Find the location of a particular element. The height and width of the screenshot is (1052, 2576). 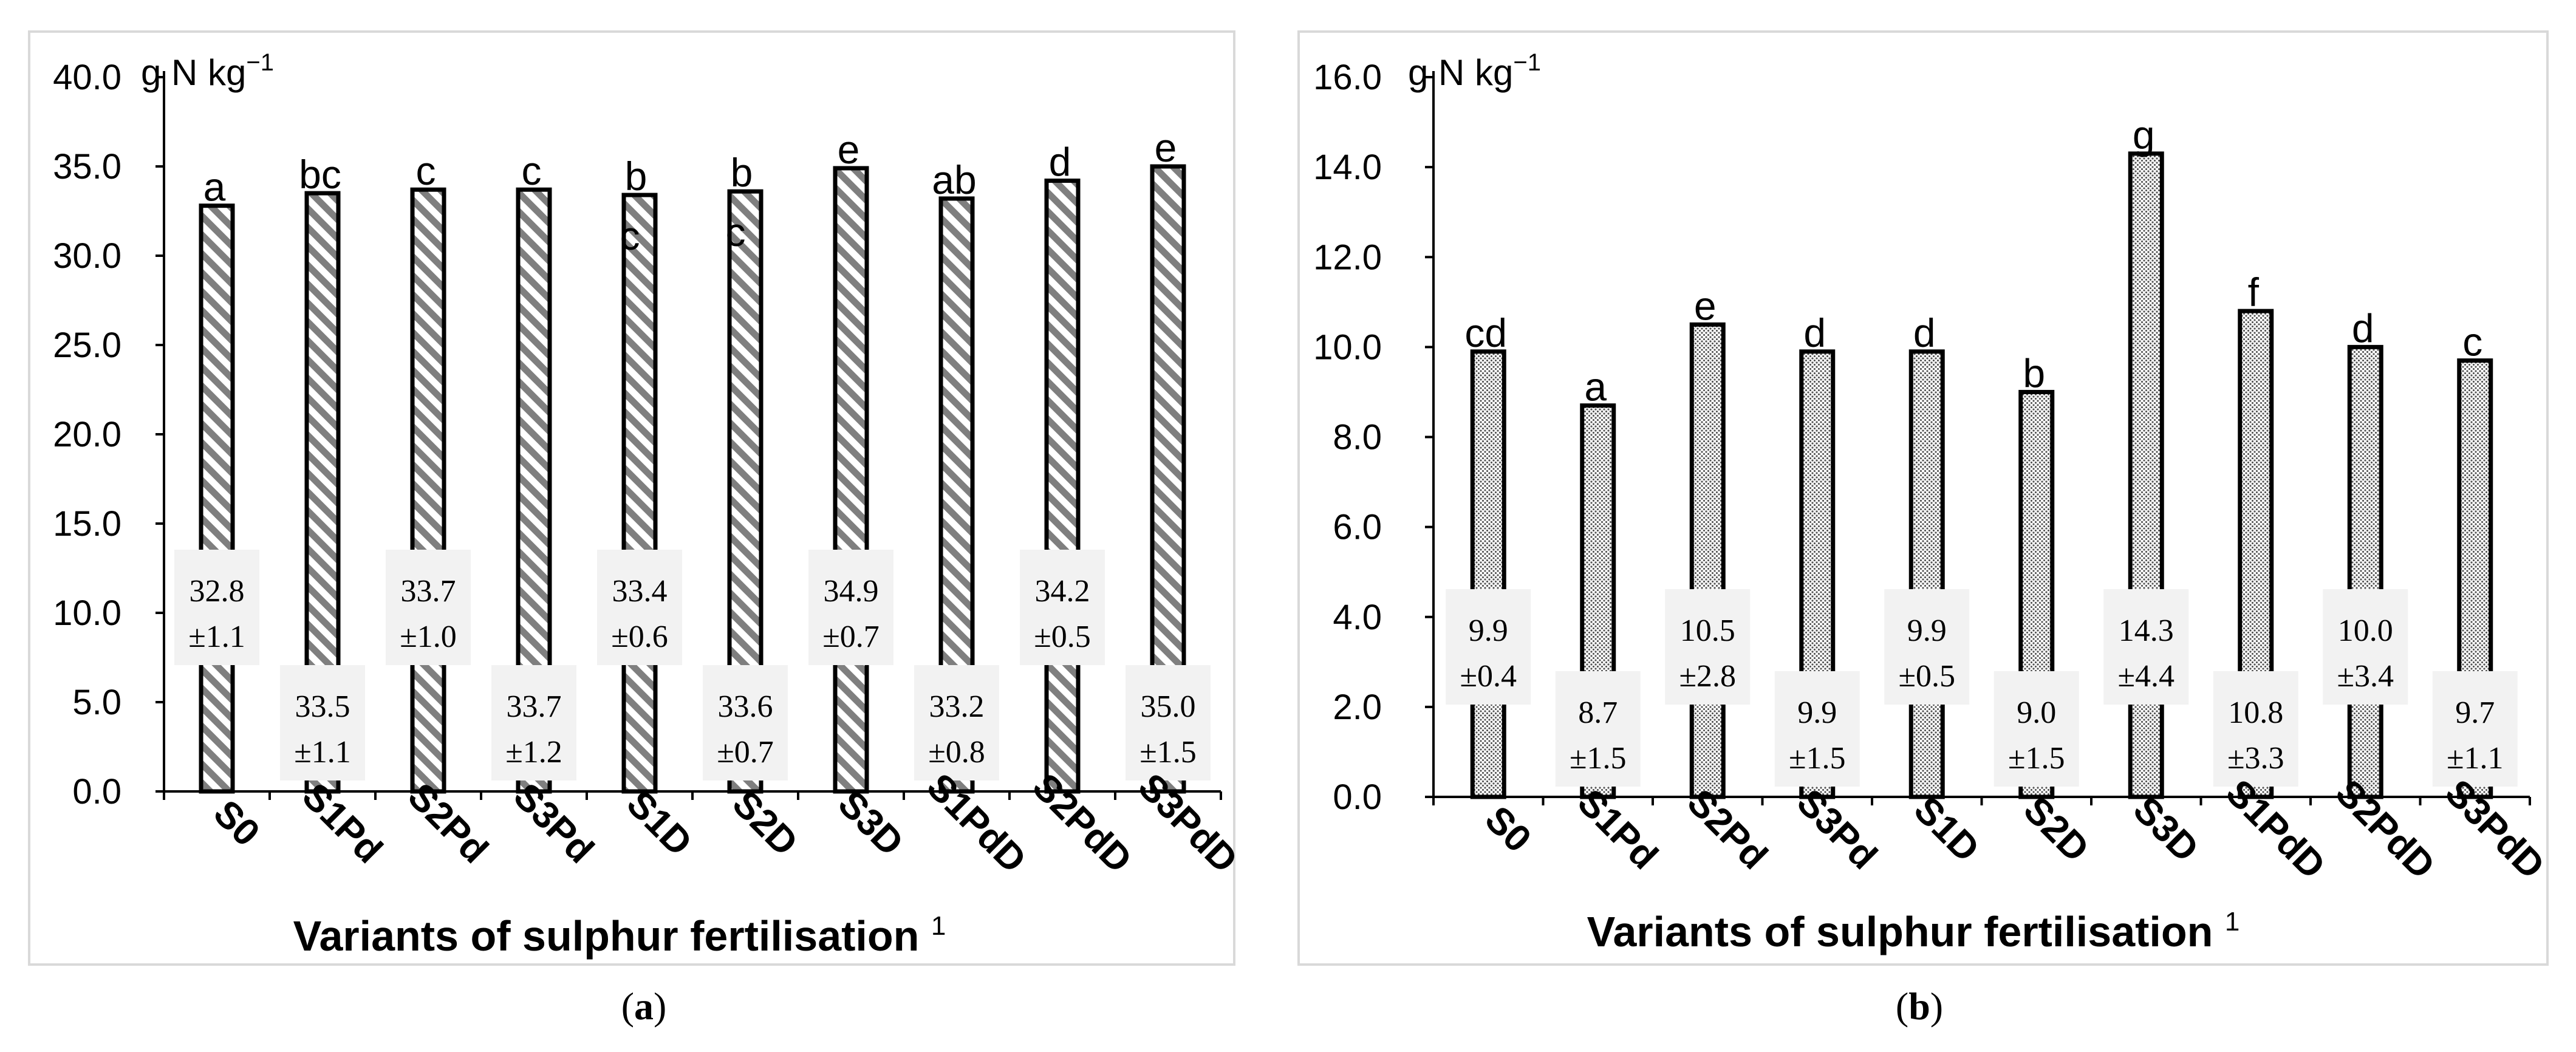

panel-b-caption: (b) is located at coordinates (1919, 1006).